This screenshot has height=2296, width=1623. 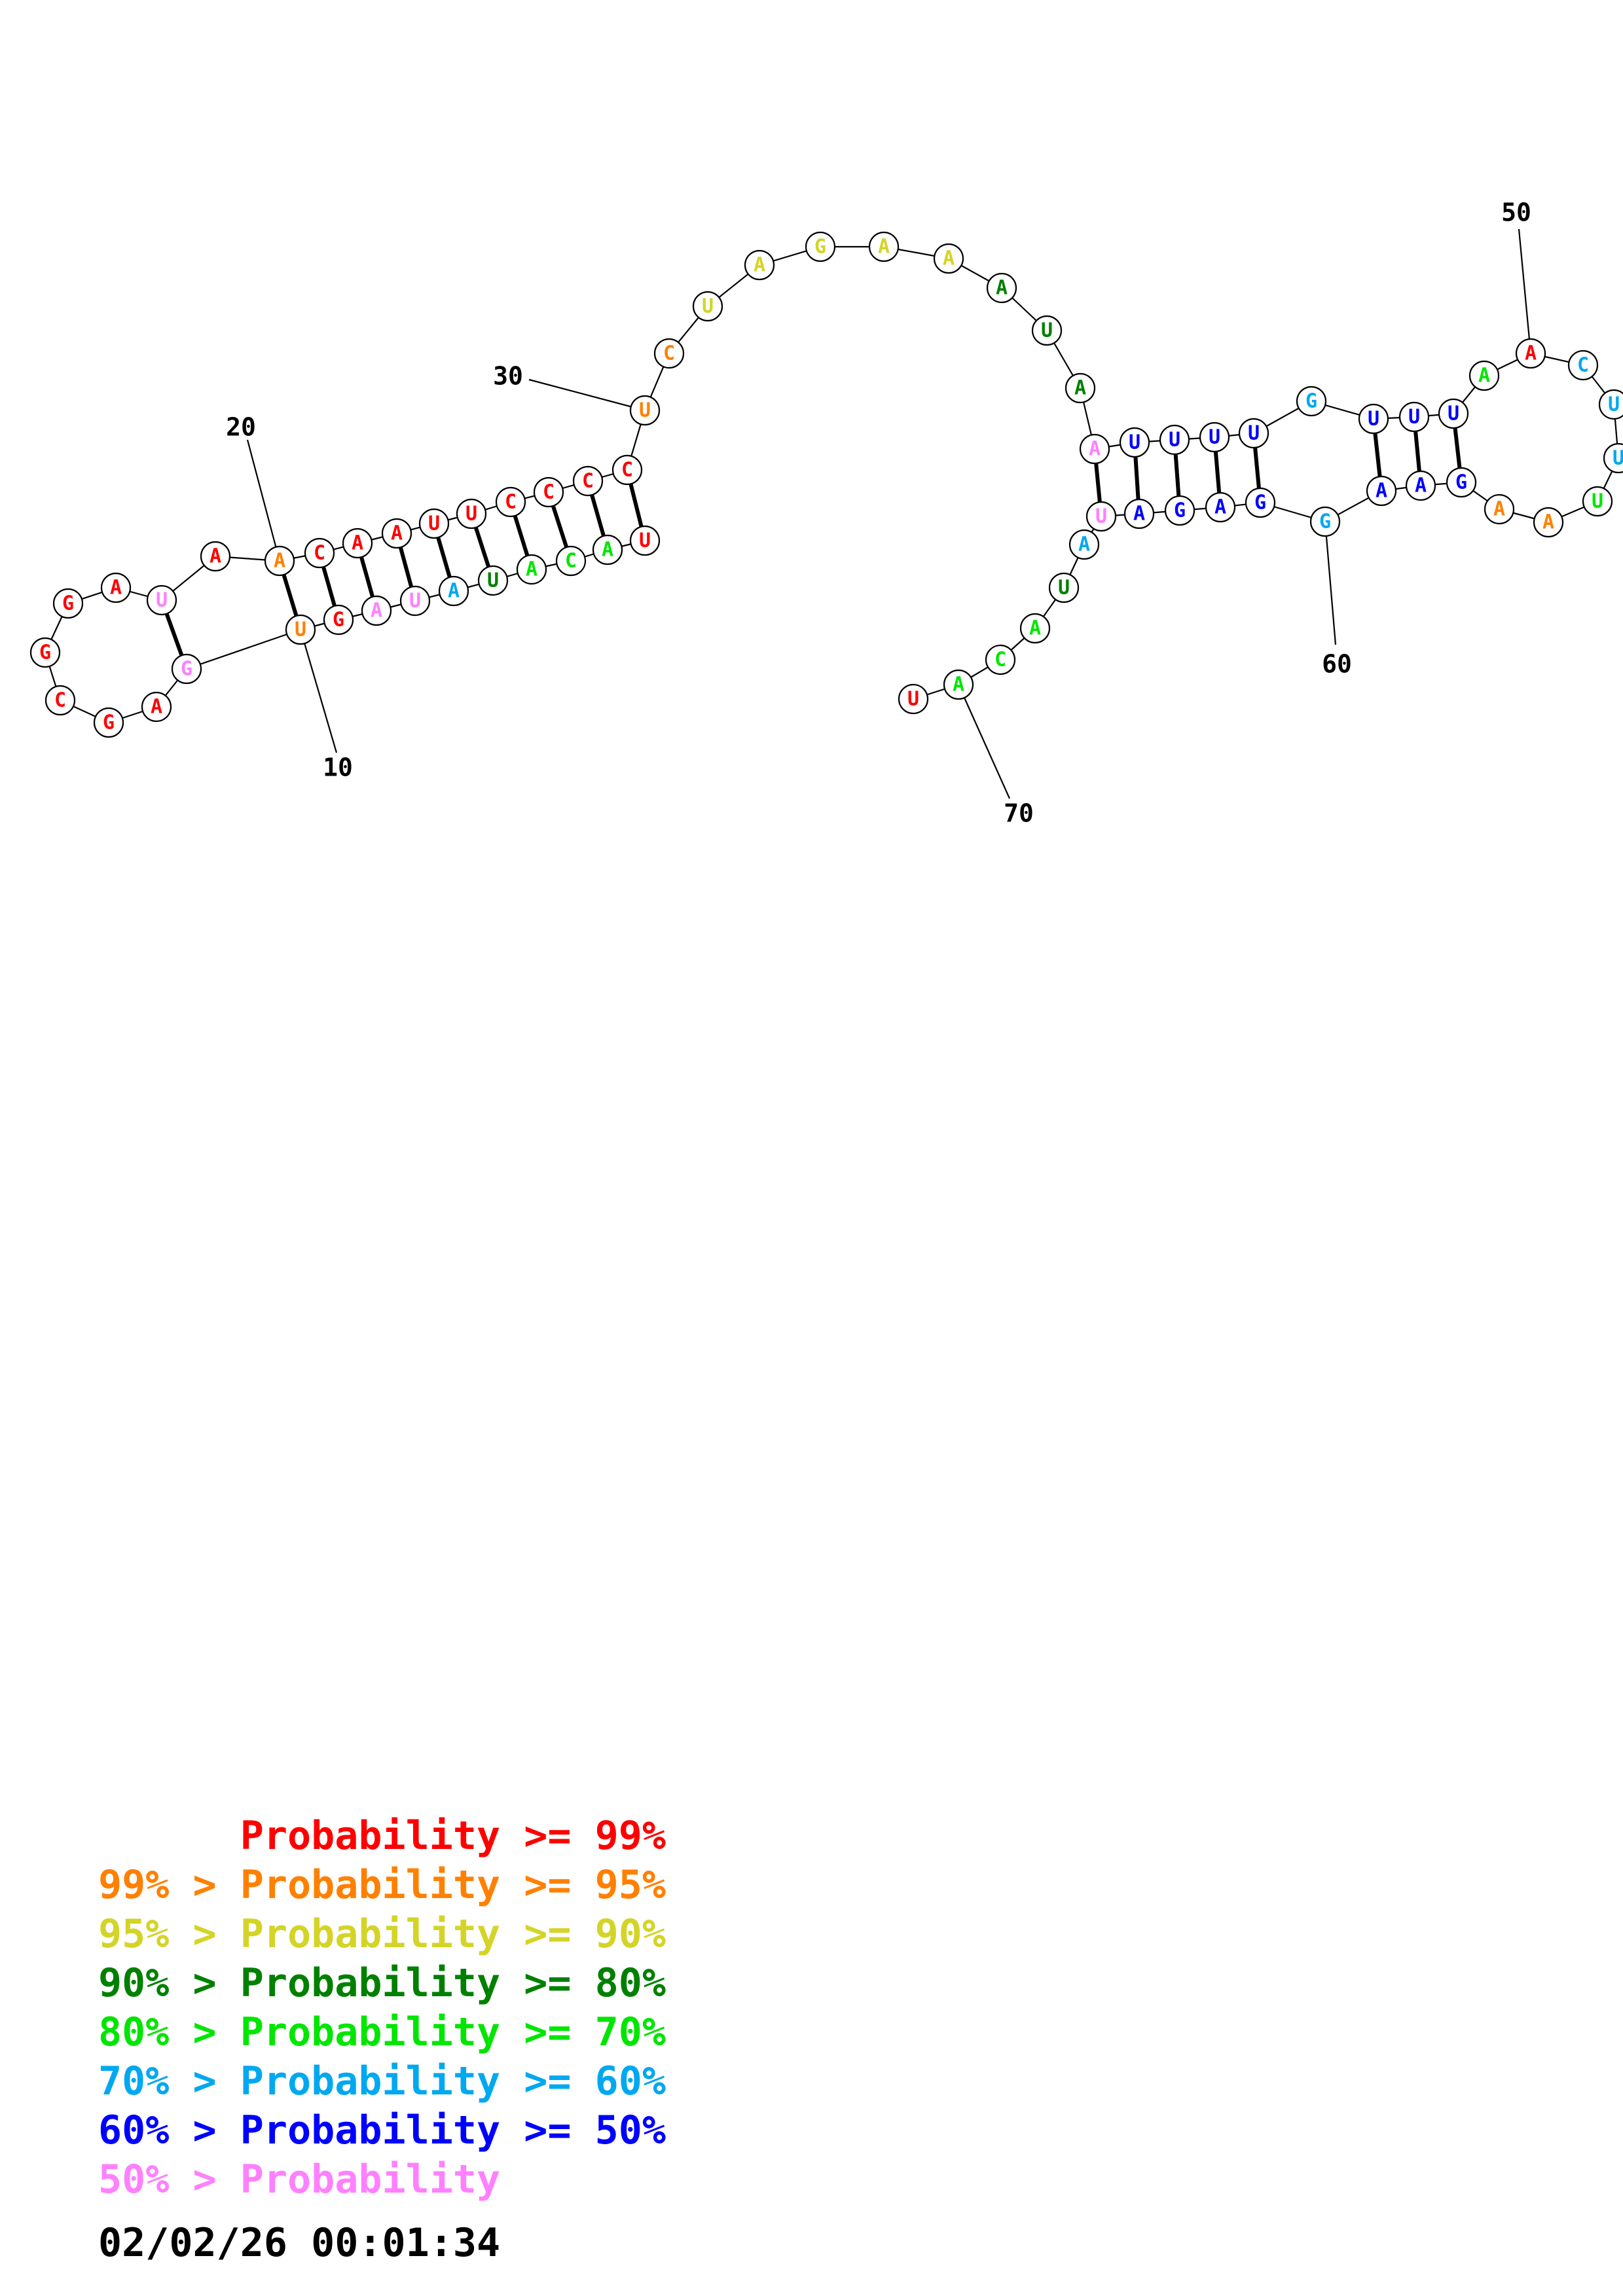 What do you see at coordinates (1516, 212) in the screenshot?
I see `position-label: 50` at bounding box center [1516, 212].